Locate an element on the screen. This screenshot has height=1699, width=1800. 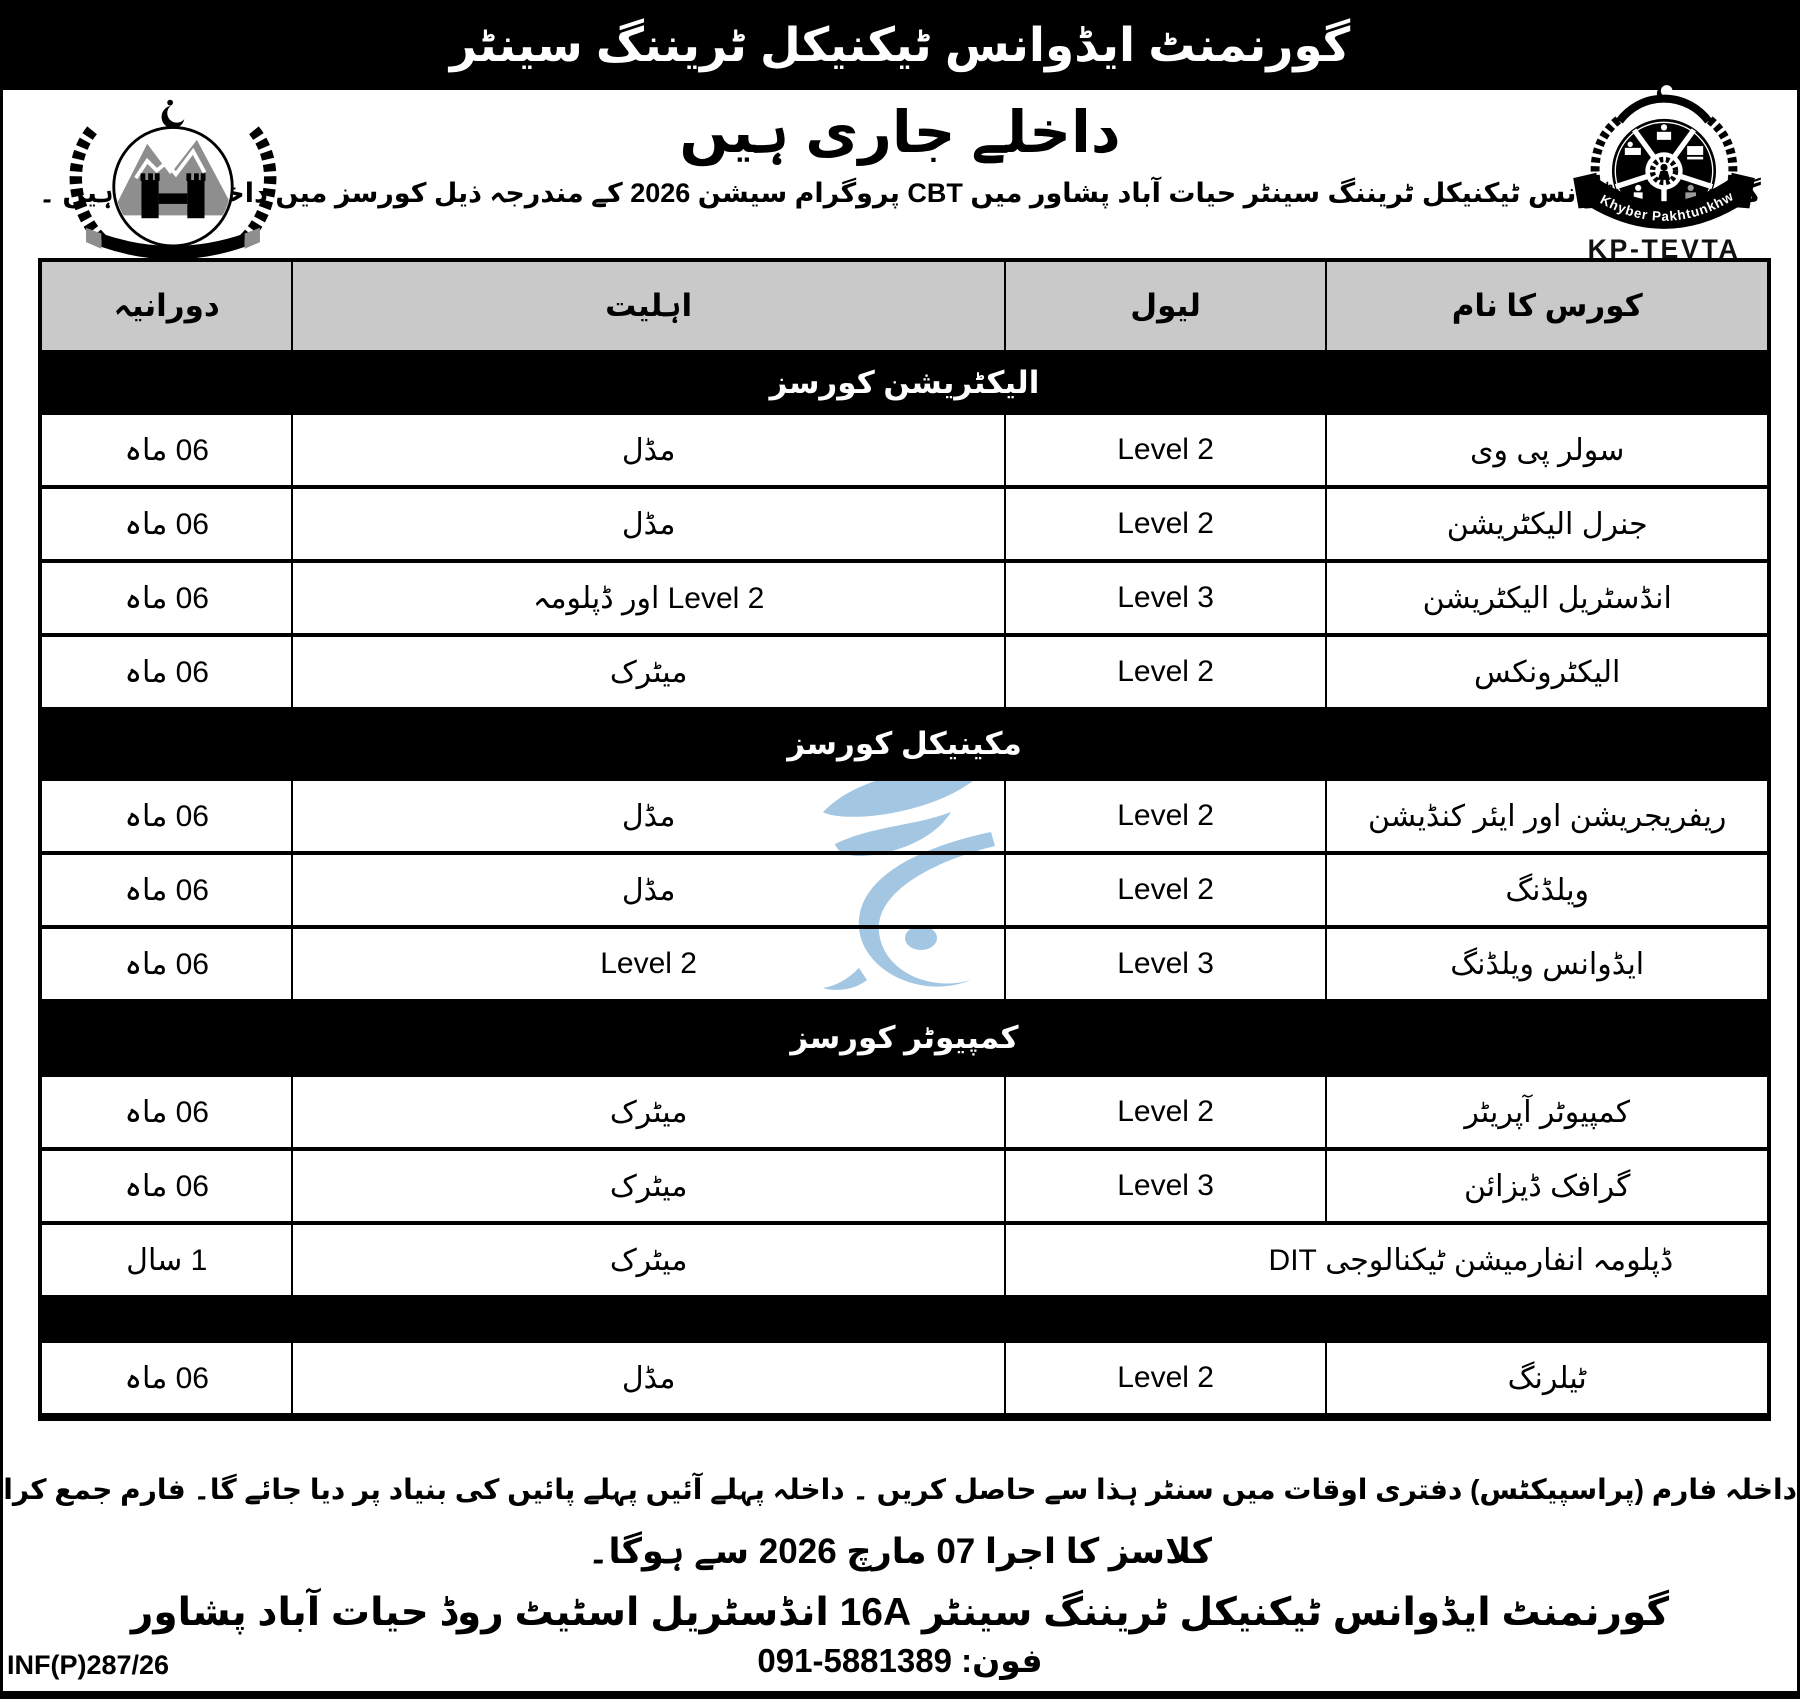
course-eligibility: Level 2 is located at coordinates (648, 964).